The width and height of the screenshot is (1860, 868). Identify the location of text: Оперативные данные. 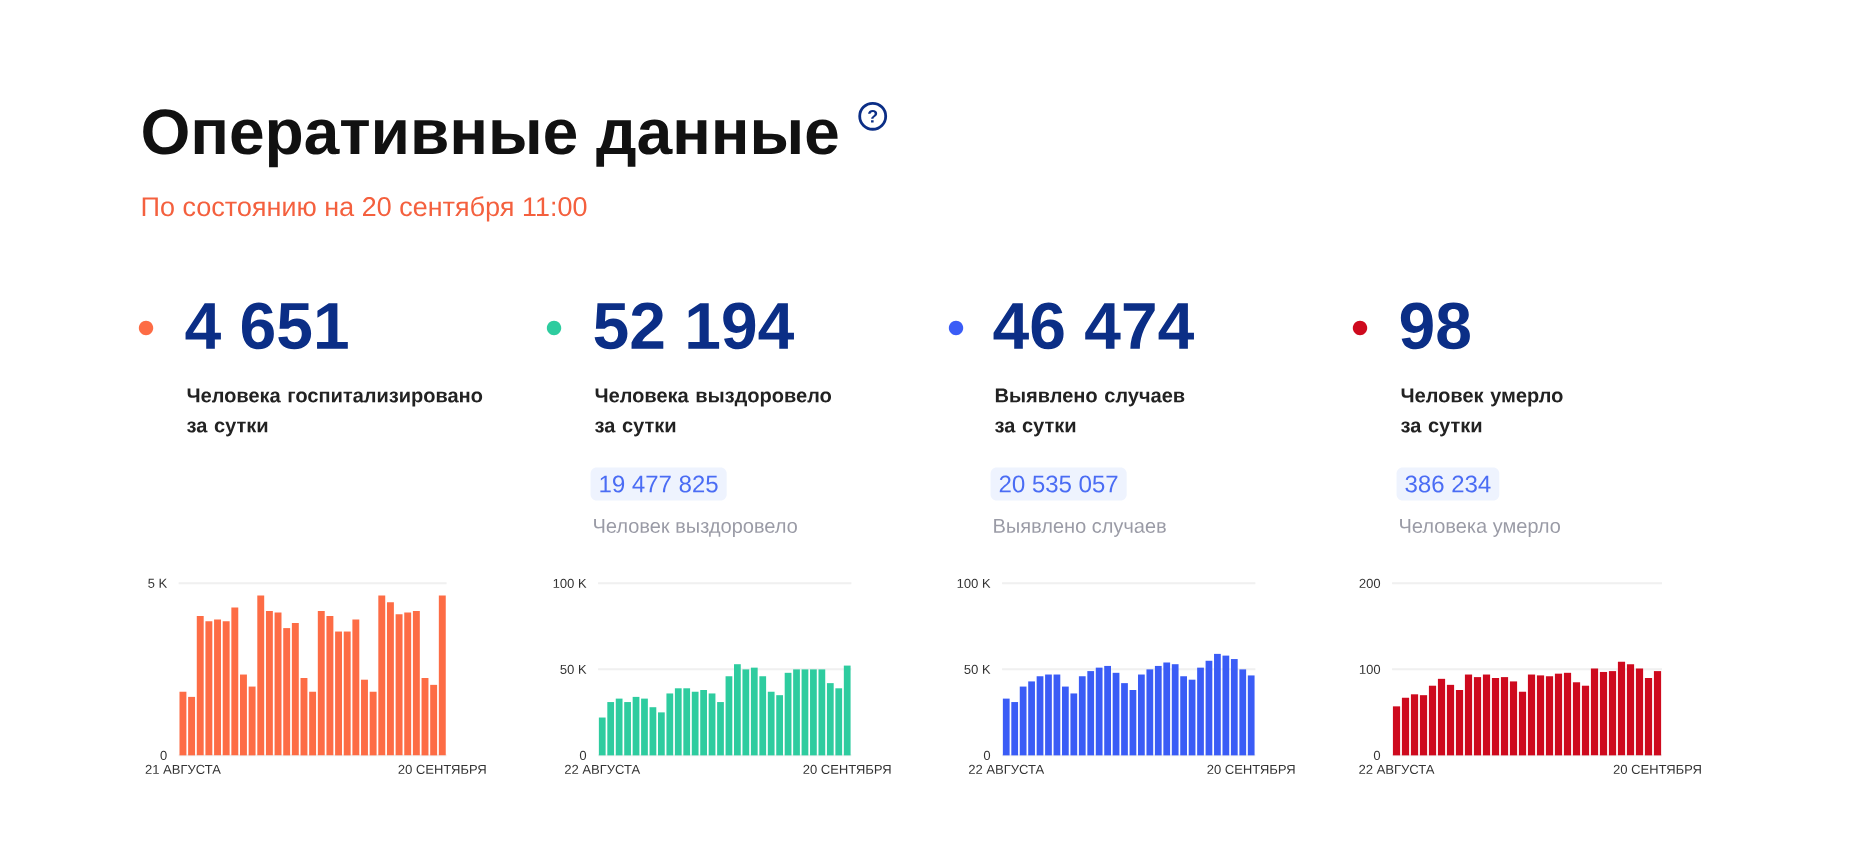
(490, 138).